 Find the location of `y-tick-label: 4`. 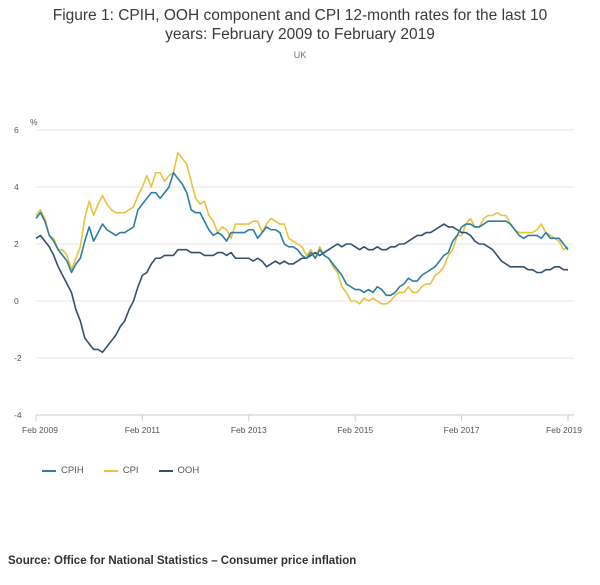

y-tick-label: 4 is located at coordinates (16, 187).